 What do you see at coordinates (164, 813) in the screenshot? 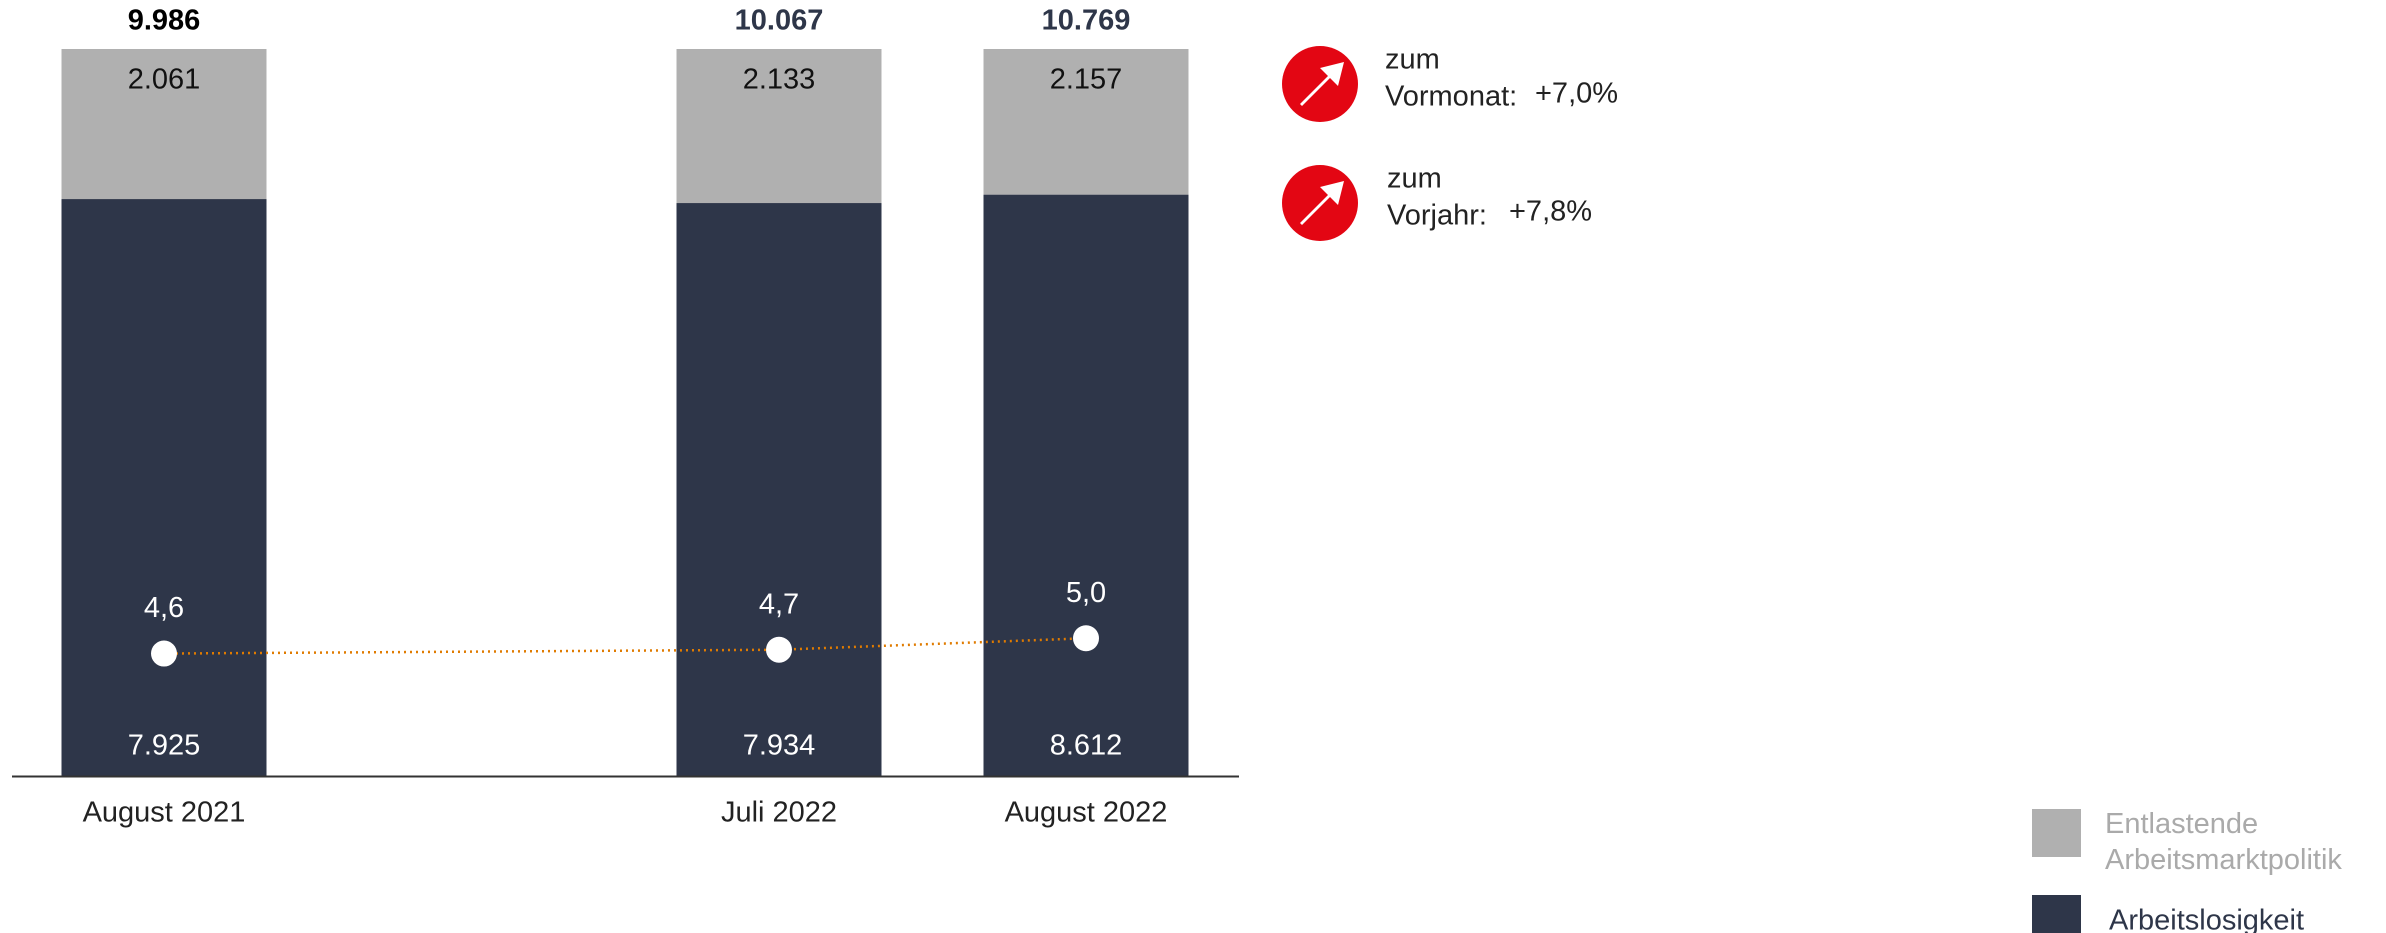
I see `x-tick-label: August 2021` at bounding box center [164, 813].